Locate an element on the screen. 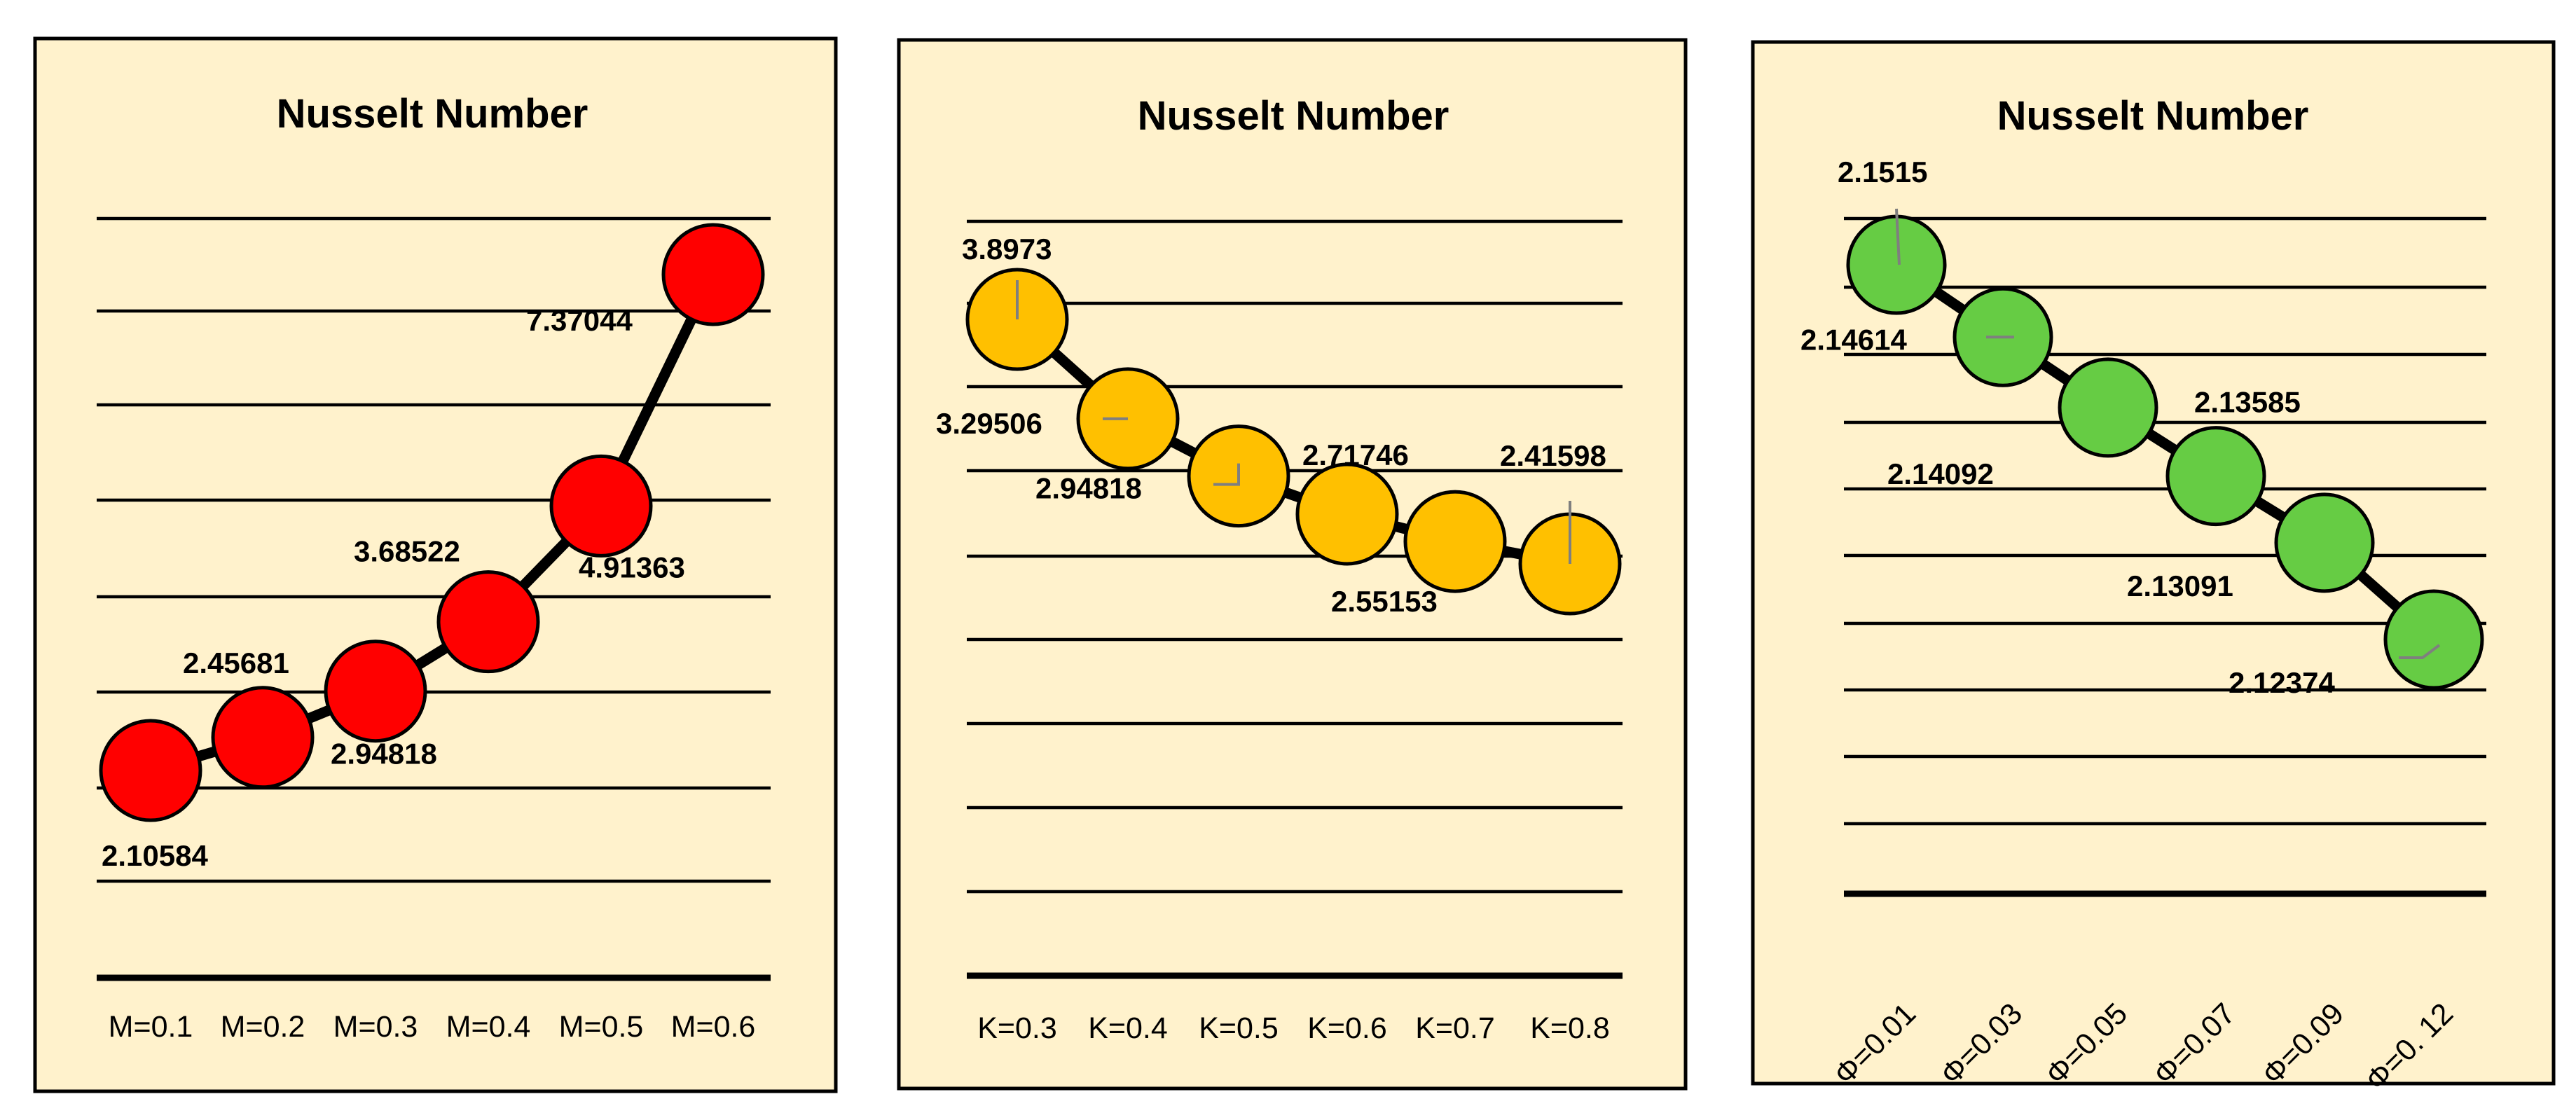 The width and height of the screenshot is (2576, 1120). x-tick-label: K=0.6 is located at coordinates (1347, 1028).